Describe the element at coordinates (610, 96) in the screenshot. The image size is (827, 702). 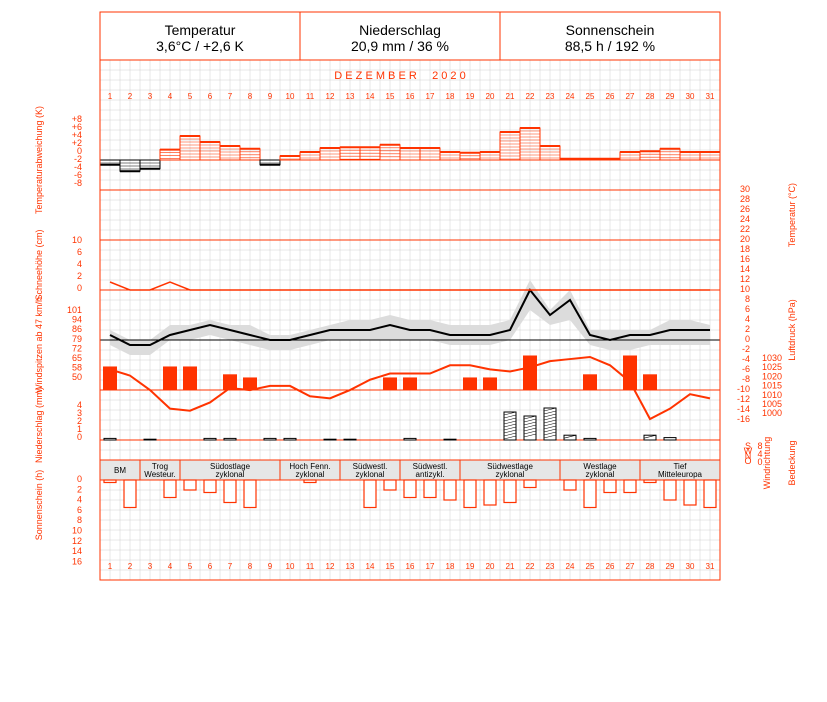
I see `day-label-top: 26` at that location.